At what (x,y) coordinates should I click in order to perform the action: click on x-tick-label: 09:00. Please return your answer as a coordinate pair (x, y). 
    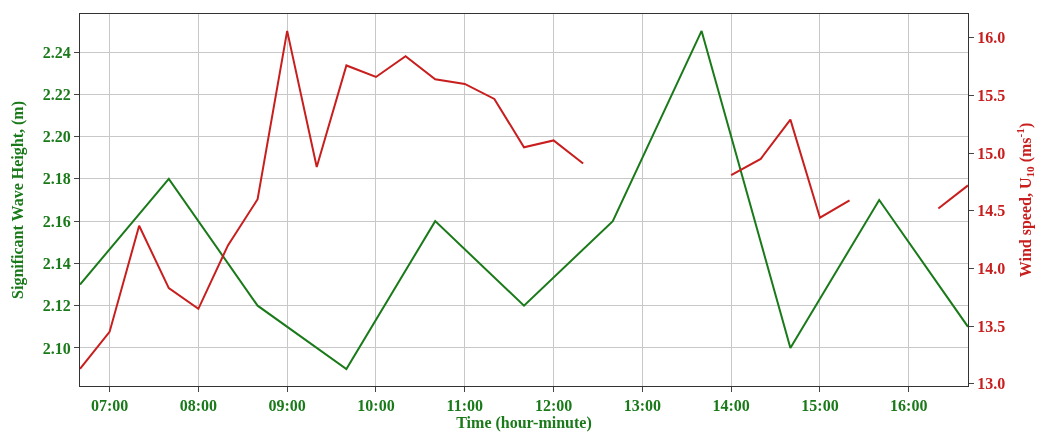
    Looking at the image, I should click on (287, 406).